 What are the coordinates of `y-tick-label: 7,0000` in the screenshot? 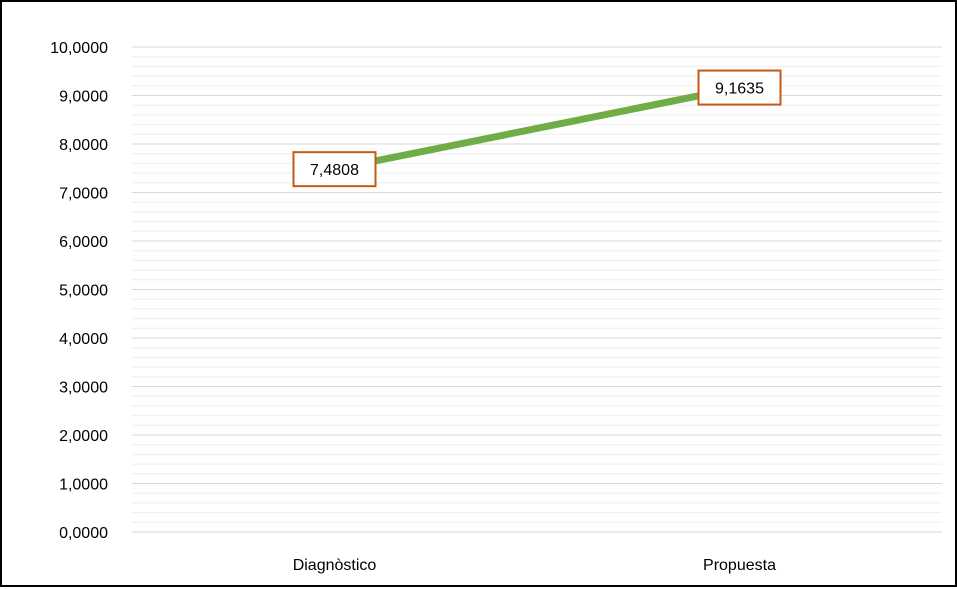 It's located at (83, 194).